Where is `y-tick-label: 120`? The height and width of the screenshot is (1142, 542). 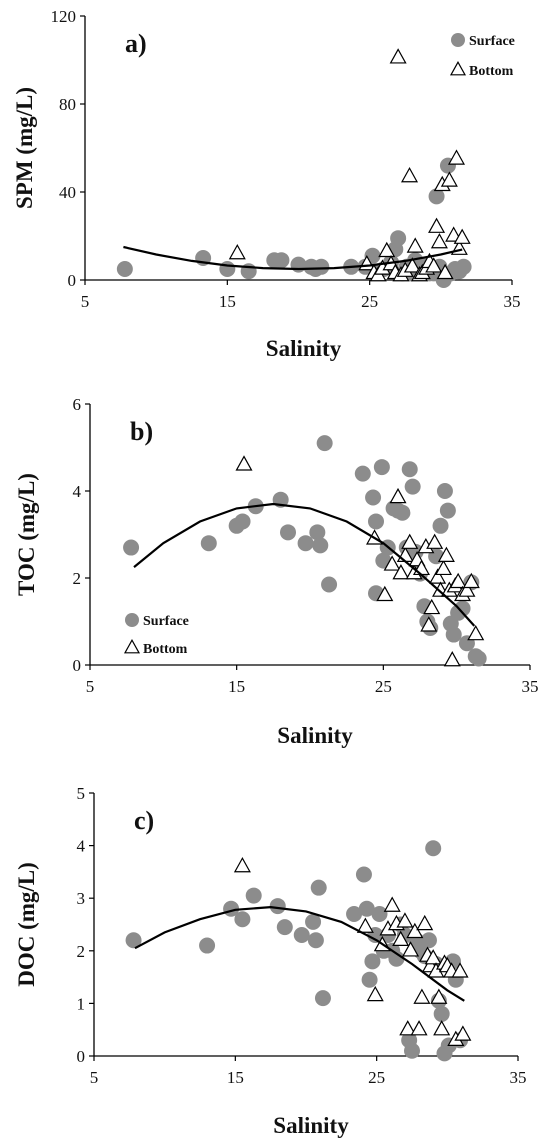 y-tick-label: 120 is located at coordinates (64, 16).